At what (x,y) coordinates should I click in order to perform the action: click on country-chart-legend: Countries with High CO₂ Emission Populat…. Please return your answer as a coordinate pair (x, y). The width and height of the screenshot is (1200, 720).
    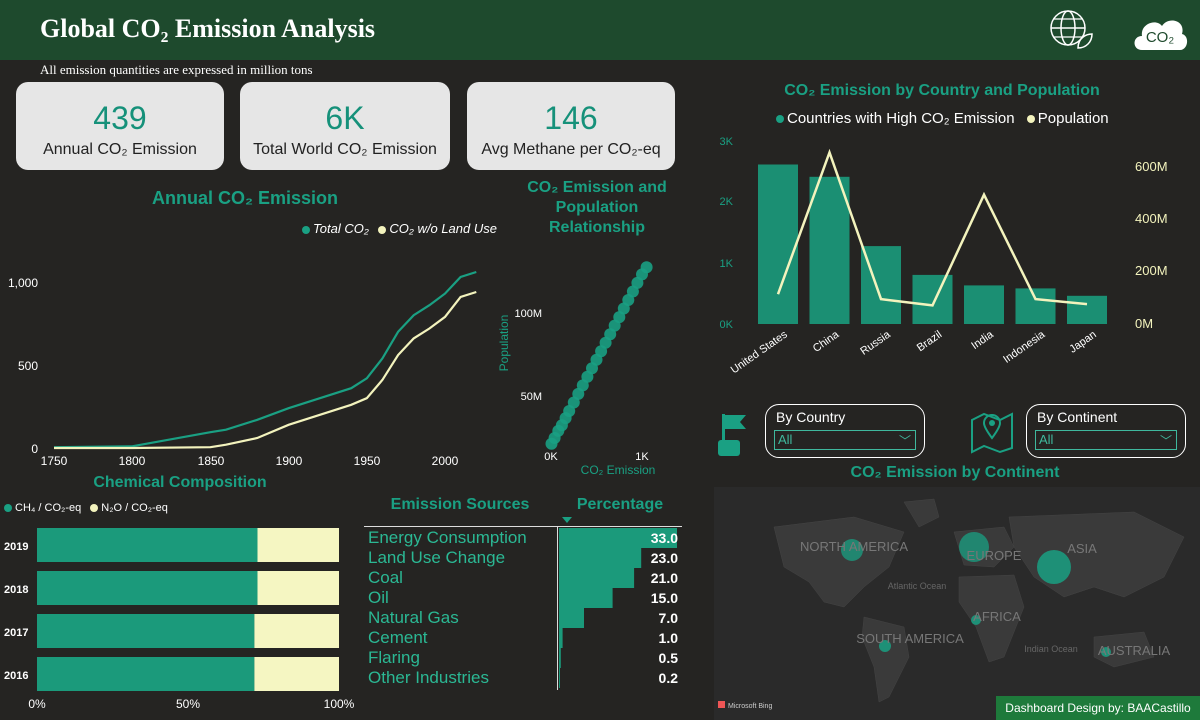
    Looking at the image, I should click on (942, 118).